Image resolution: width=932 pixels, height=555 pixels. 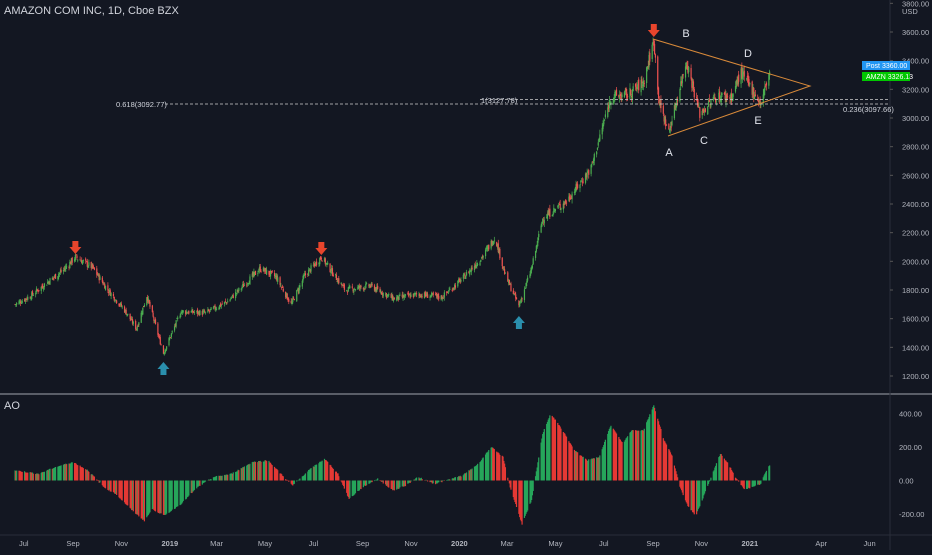 What do you see at coordinates (704, 141) in the screenshot?
I see `wave-label: C` at bounding box center [704, 141].